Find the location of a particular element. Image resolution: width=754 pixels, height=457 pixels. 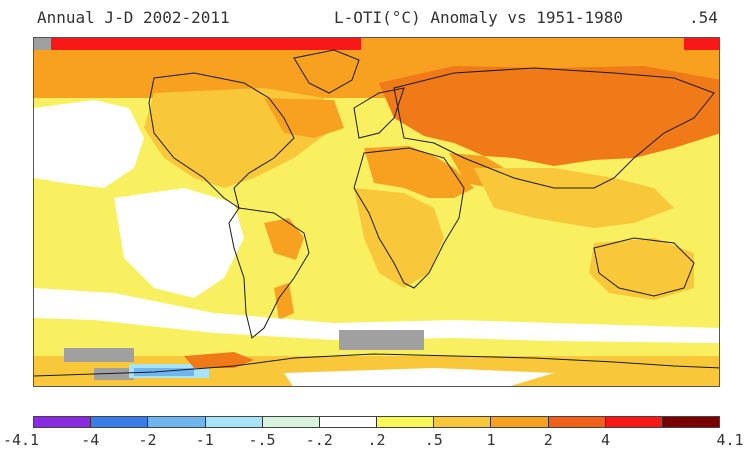

australia-gold is located at coordinates (641, 269).